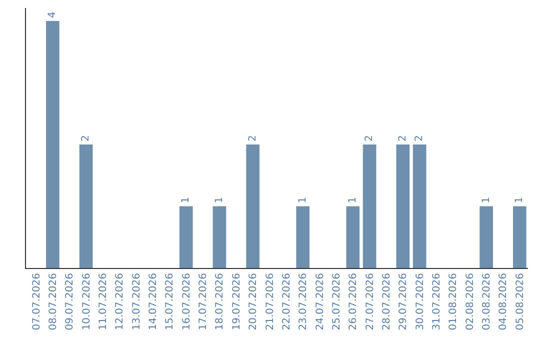 This screenshot has height=340, width=540. Describe the element at coordinates (36, 301) in the screenshot. I see `x-tick-label: 07.07.2026` at that location.